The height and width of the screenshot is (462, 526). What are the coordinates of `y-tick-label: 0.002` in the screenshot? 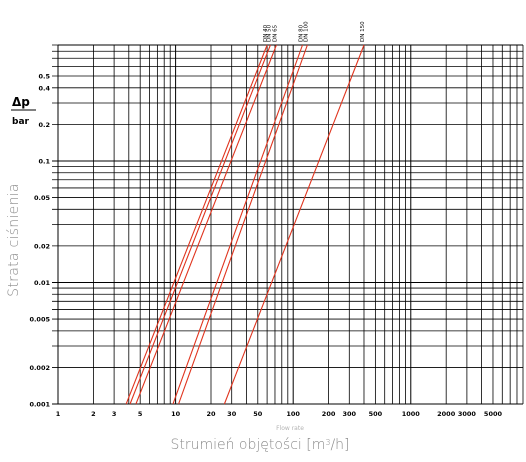 It's located at (39, 368).